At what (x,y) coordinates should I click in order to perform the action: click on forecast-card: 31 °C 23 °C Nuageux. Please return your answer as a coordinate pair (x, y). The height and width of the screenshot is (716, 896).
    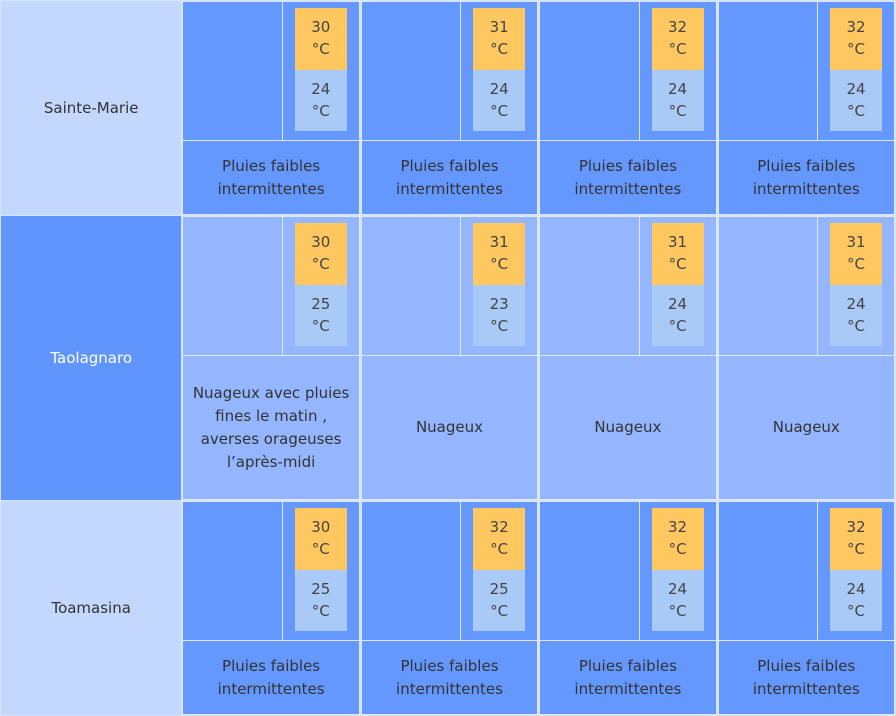
    Looking at the image, I should click on (449, 358).